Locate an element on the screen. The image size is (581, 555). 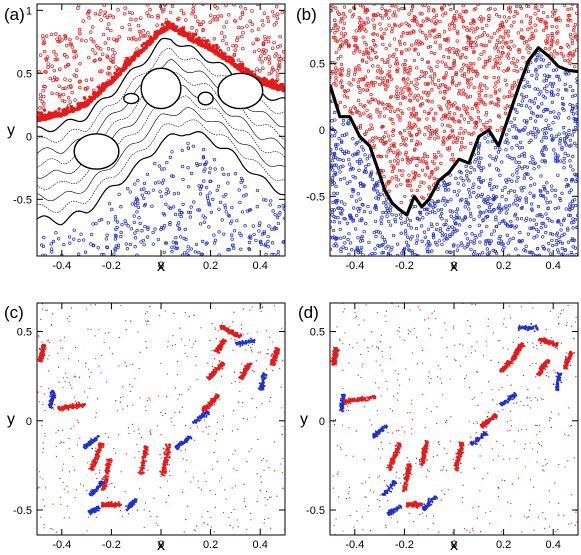
invariant-curve is located at coordinates (161, 154).